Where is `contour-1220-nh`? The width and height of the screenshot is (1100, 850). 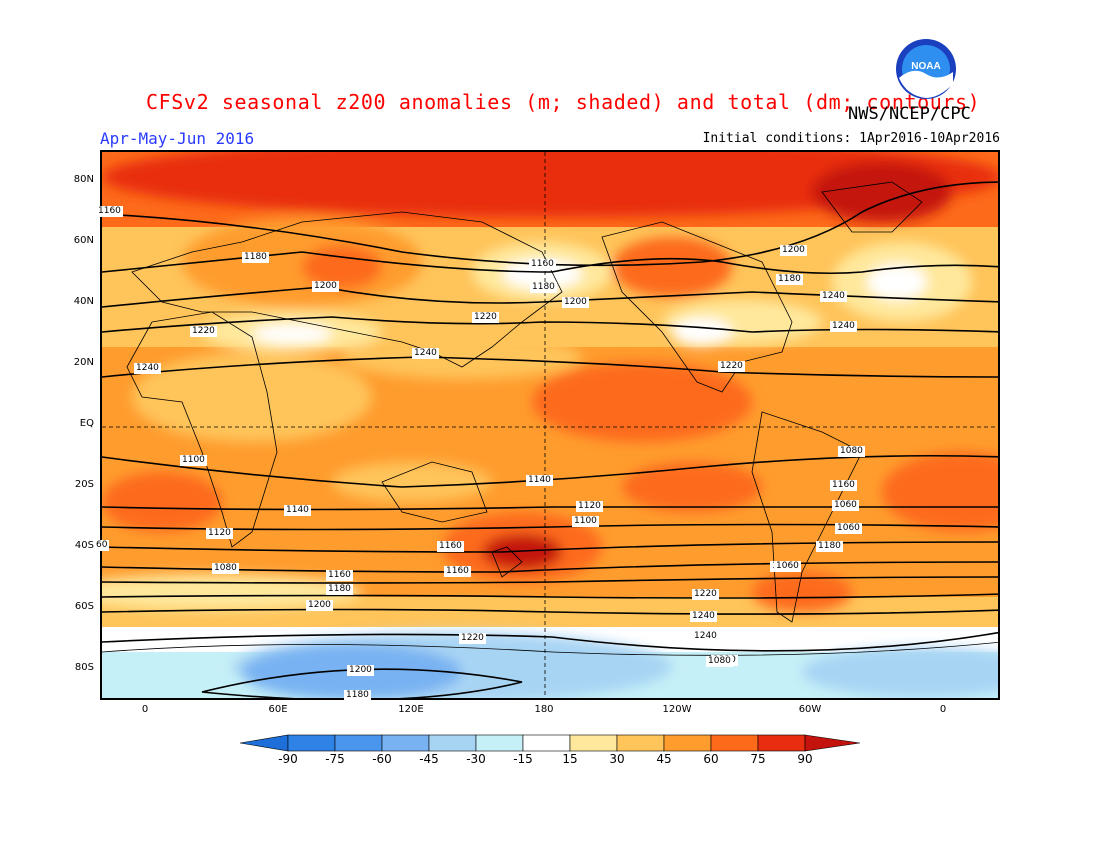 contour-1220-nh is located at coordinates (550, 324).